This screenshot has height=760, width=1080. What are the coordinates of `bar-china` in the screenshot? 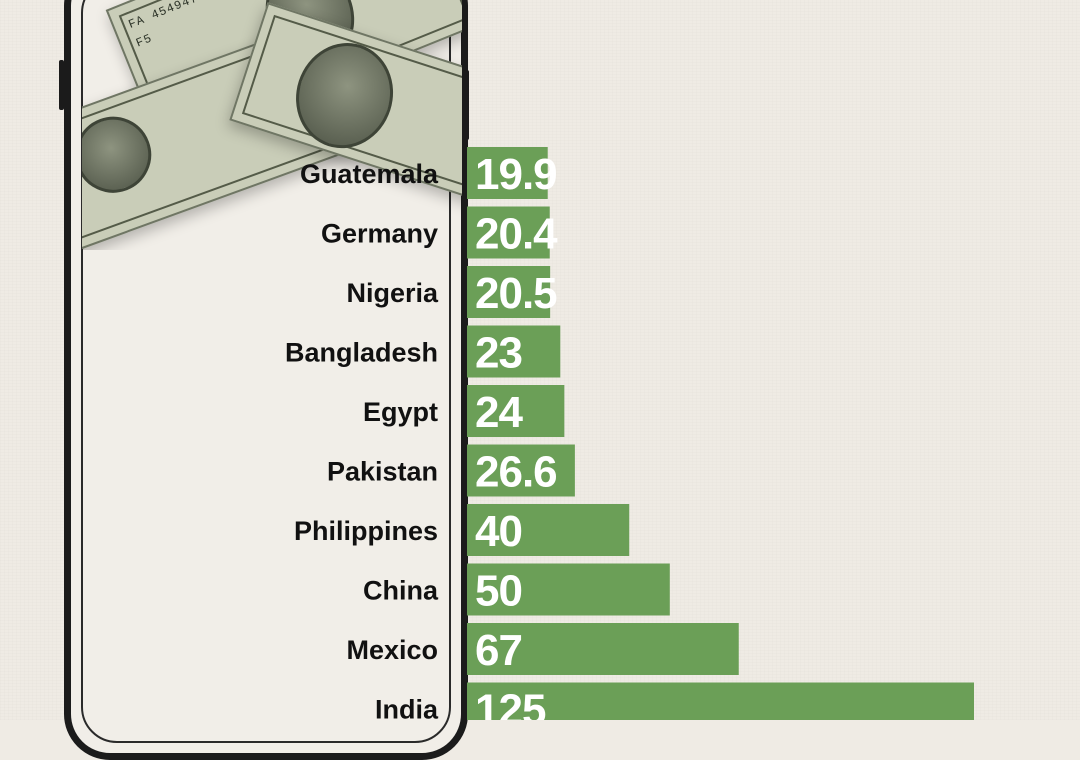 It's located at (568, 589).